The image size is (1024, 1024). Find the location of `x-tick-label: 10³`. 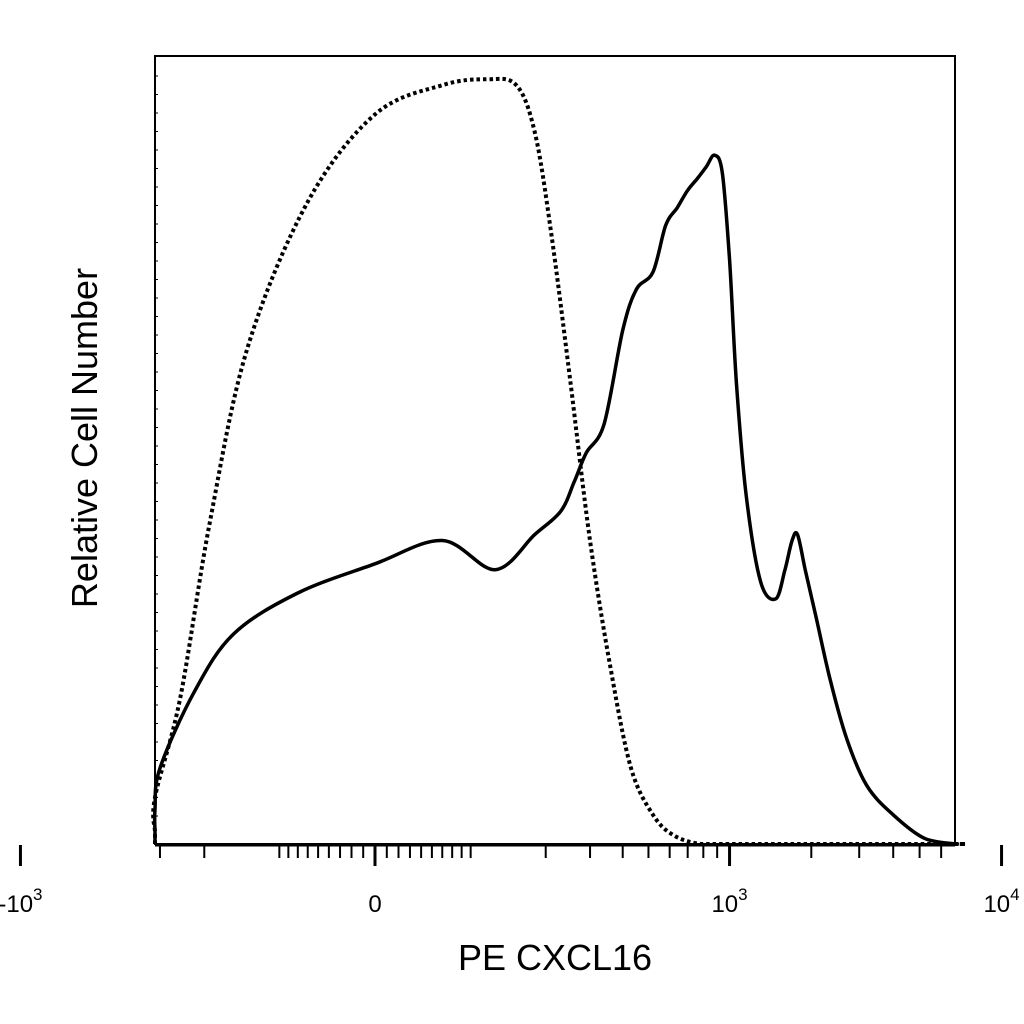

x-tick-label: 10³ is located at coordinates (729, 901).